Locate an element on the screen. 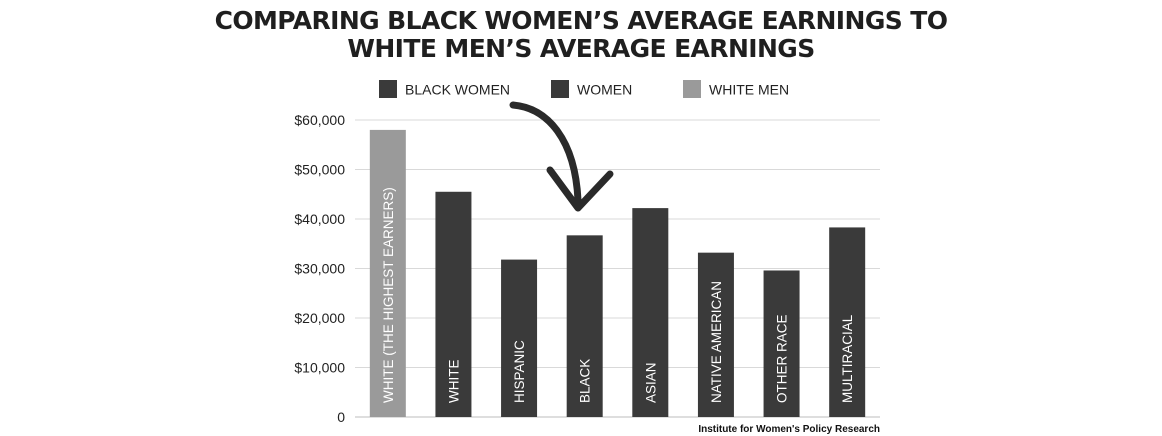 Image resolution: width=1162 pixels, height=436 pixels. chart-title-line-2: WHITE MEN’S AVERAGE EARNINGS is located at coordinates (581, 48).